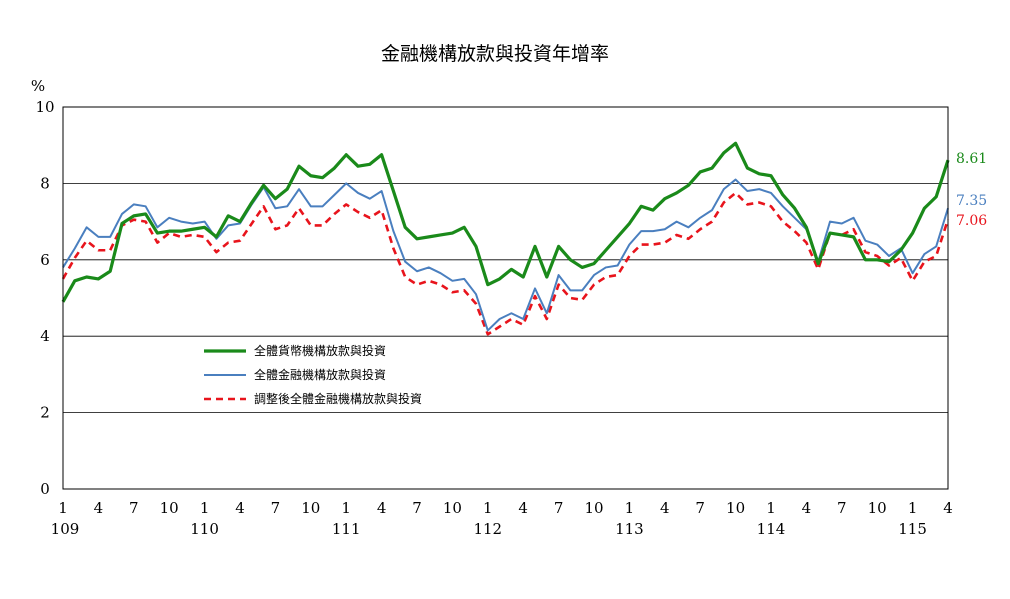  What do you see at coordinates (65, 529) in the screenshot?
I see `x-year-label: 109` at bounding box center [65, 529].